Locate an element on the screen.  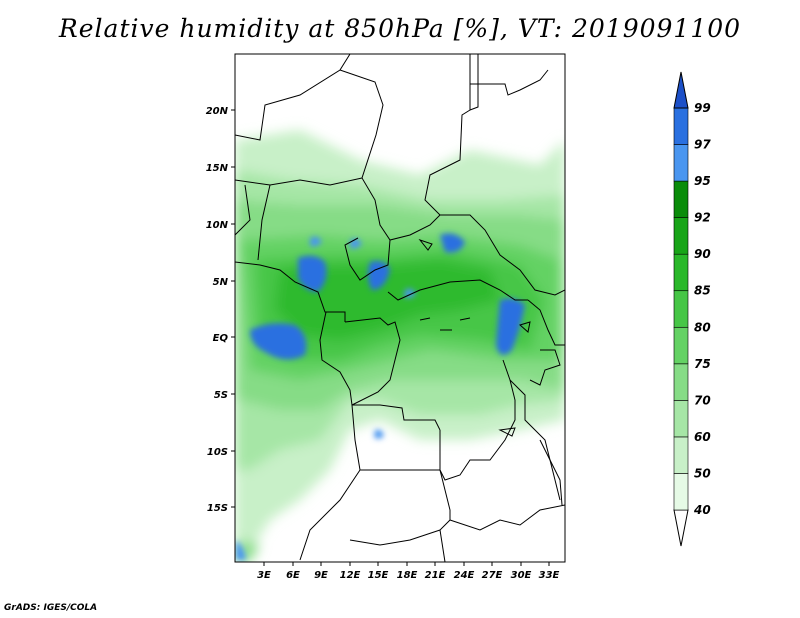
colorbar-level-label: 97 is located at coordinates (702, 145).